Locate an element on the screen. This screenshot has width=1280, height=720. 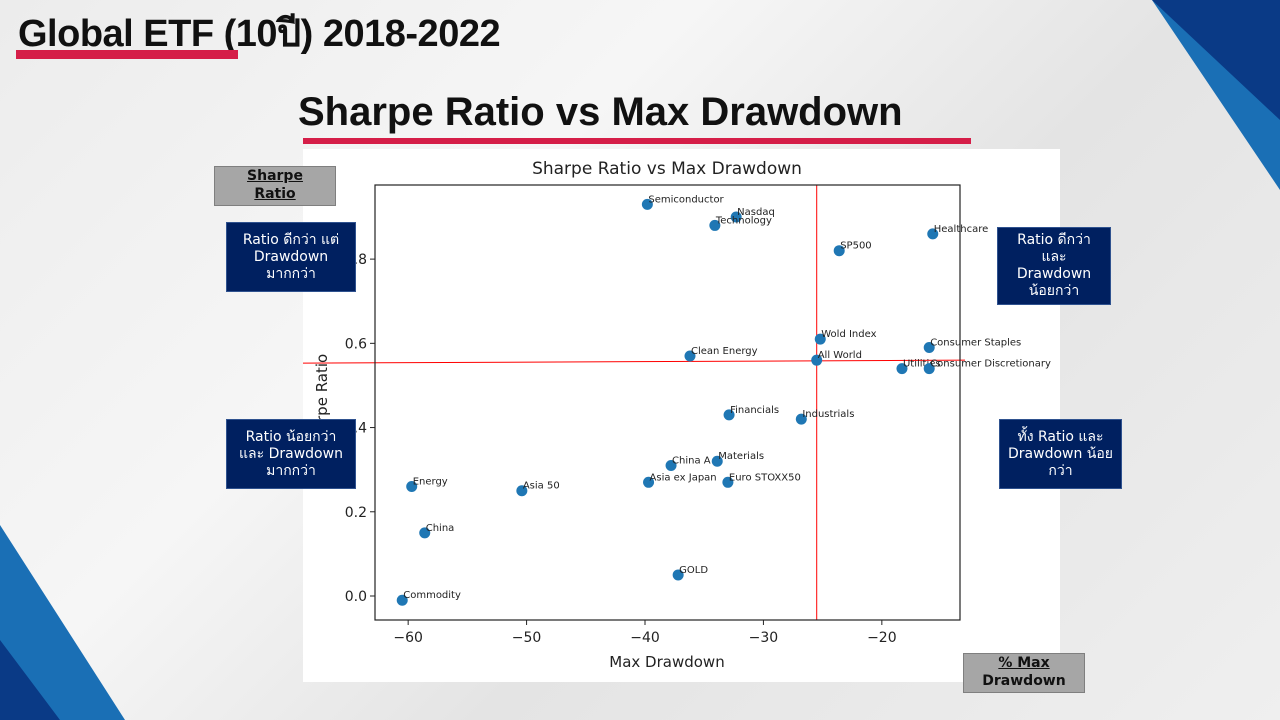
y-tick-label: 0.2 is located at coordinates (356, 513).